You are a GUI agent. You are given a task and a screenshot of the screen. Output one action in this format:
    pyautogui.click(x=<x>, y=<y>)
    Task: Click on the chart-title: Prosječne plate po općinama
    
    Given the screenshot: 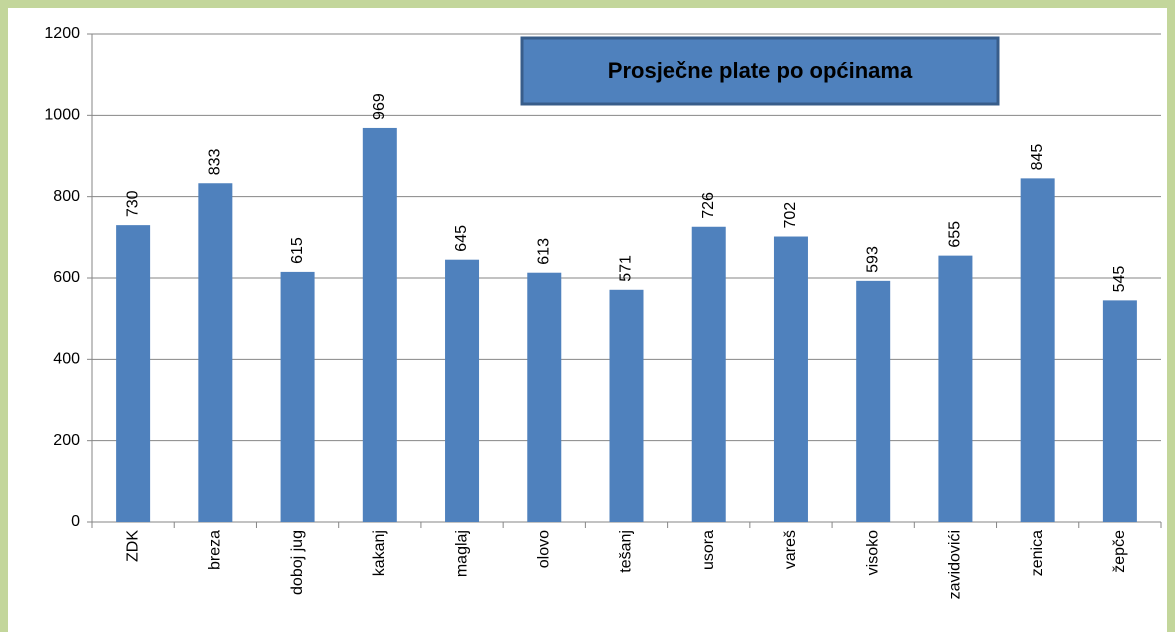 What is the action you would take?
    pyautogui.click(x=760, y=70)
    